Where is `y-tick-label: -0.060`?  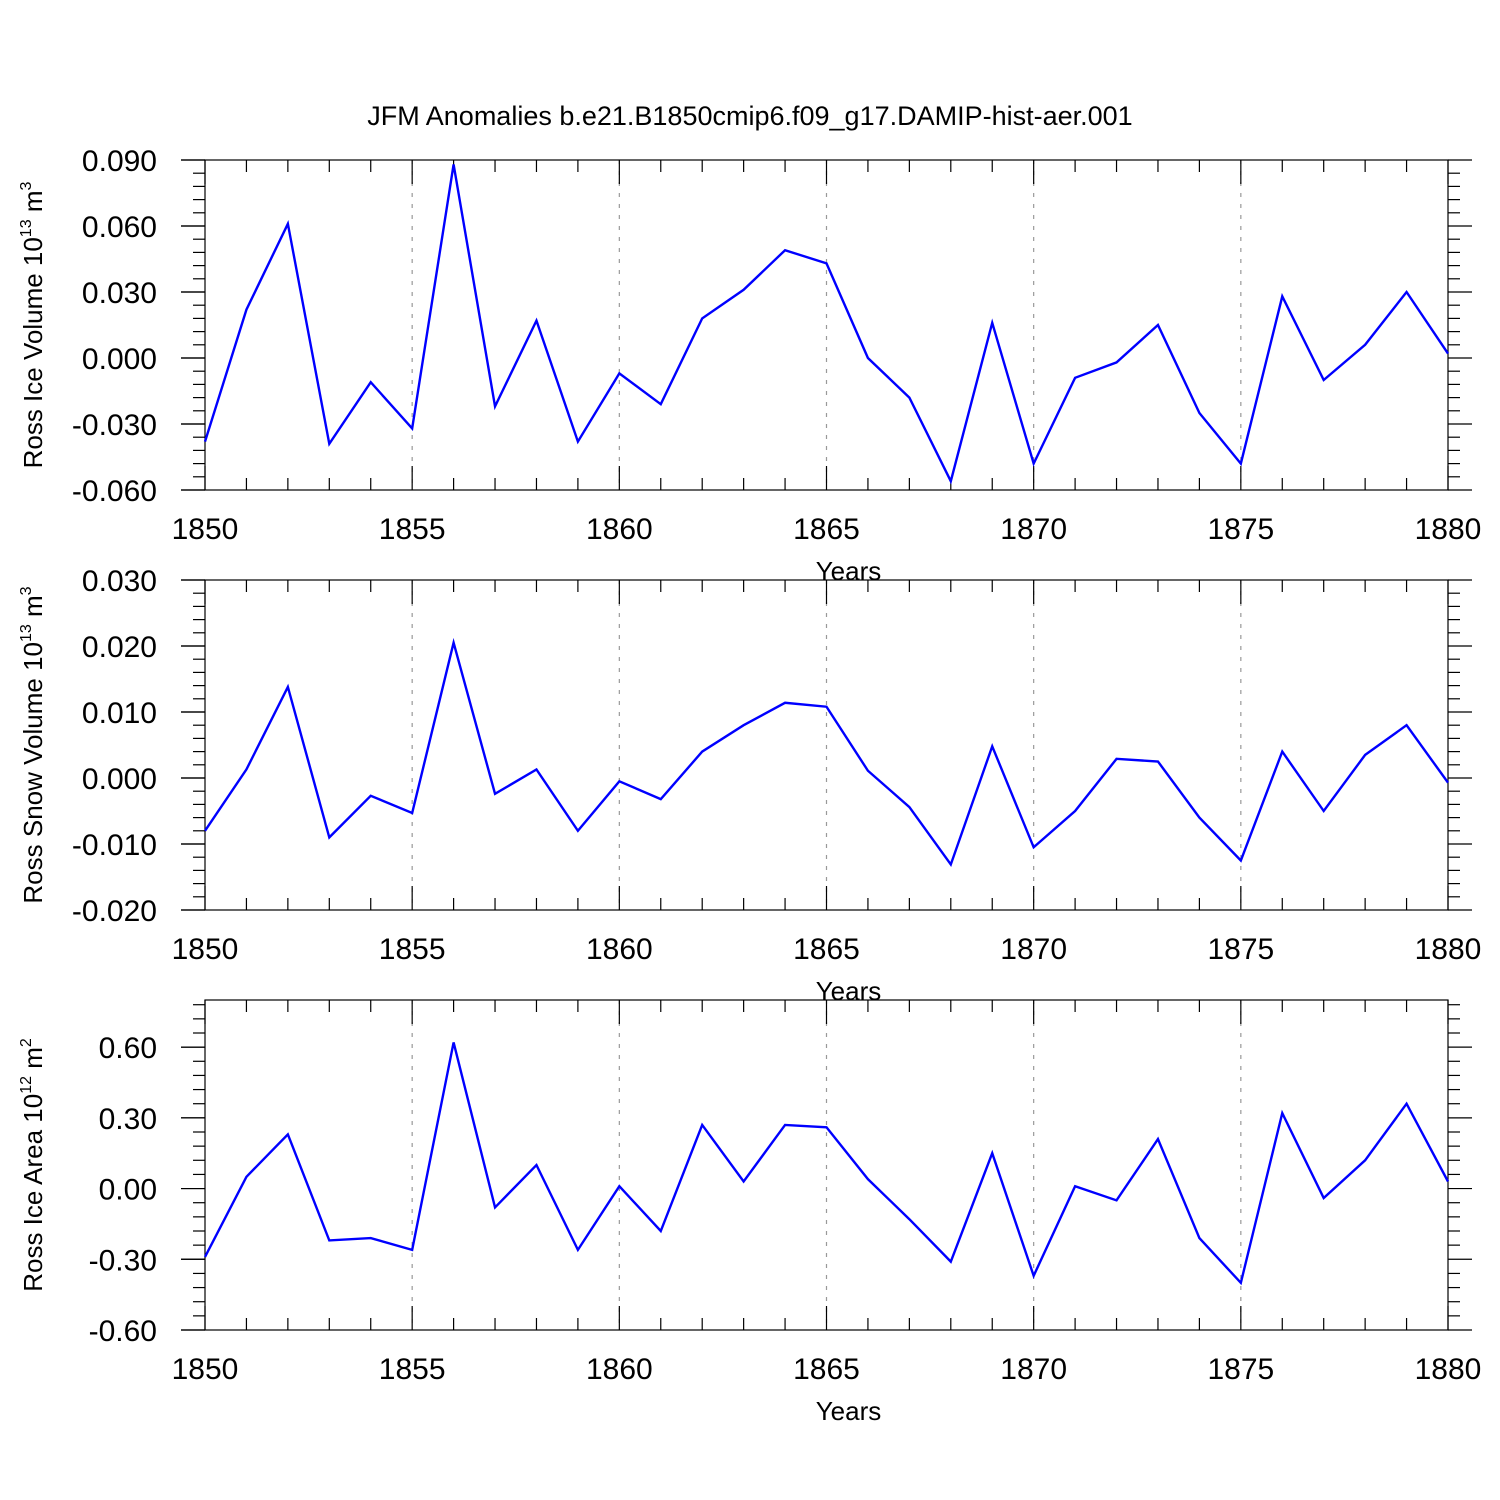
y-tick-label: -0.060 is located at coordinates (114, 491).